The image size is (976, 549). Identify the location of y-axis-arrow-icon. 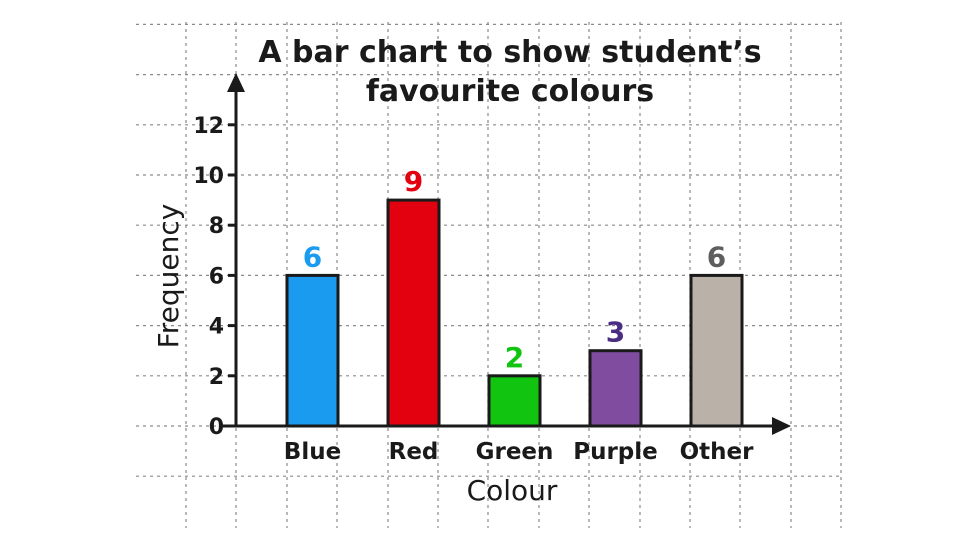
(236, 82).